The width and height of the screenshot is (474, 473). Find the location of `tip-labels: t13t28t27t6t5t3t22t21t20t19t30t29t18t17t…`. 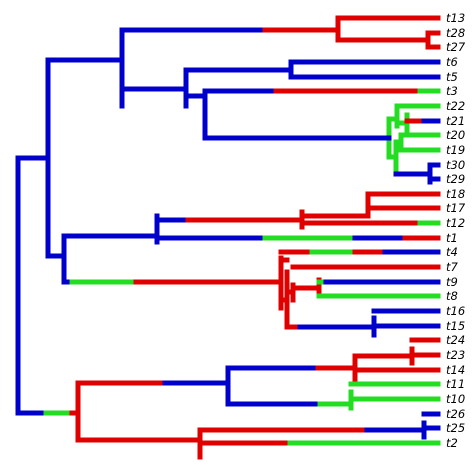

tip-labels: t13t28t27t6t5t3t22t21t20t19t30t29t18t17t… is located at coordinates (456, 230).